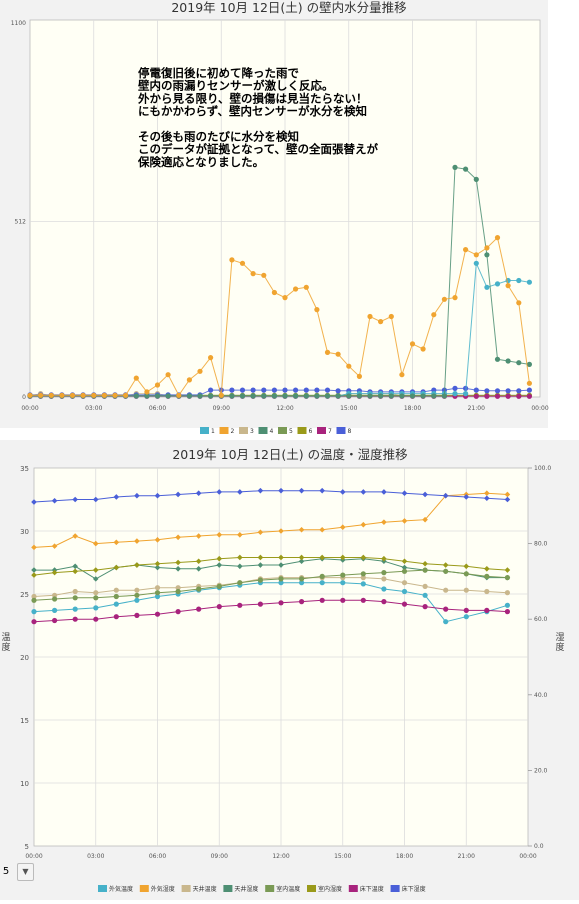 The image size is (579, 904). I want to click on x-tick-label: 15:00, so click(348, 408).